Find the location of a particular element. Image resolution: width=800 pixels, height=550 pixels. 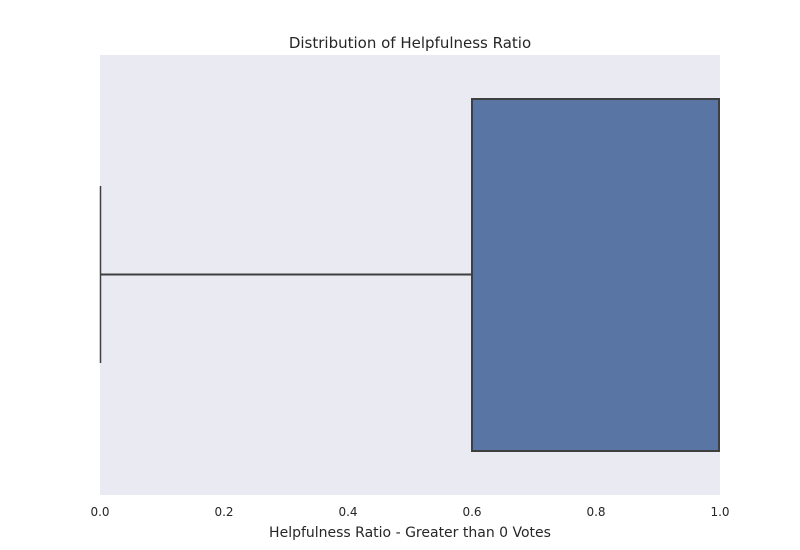

chart-title: Distribution of Helpfulness Ratio is located at coordinates (410, 43).